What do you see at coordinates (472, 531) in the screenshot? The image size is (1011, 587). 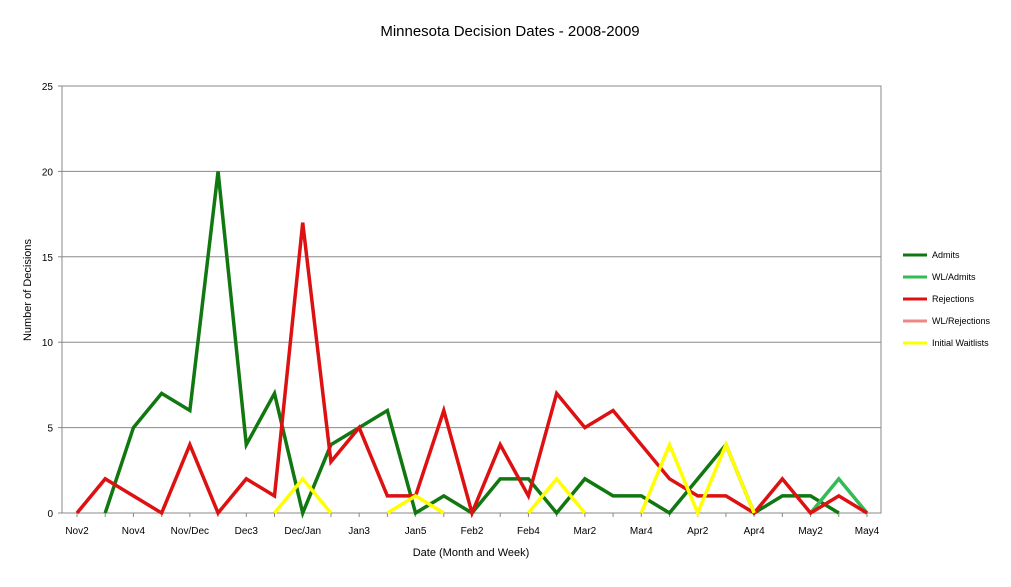 I see `x-tick-label: Feb2` at bounding box center [472, 531].